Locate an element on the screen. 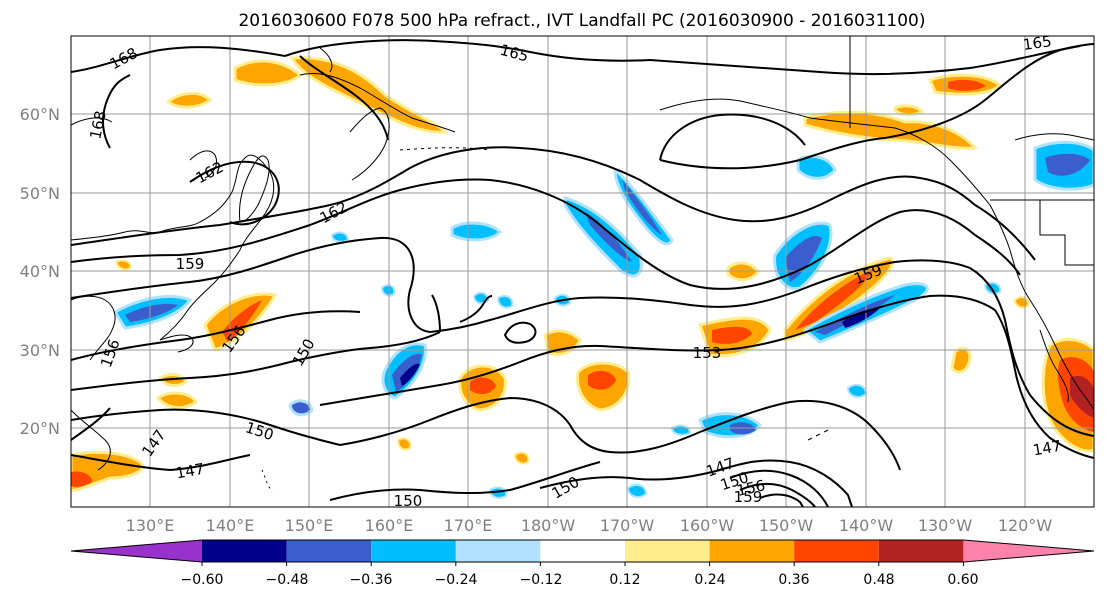  colorbar-tick: −0.48 is located at coordinates (287, 580).